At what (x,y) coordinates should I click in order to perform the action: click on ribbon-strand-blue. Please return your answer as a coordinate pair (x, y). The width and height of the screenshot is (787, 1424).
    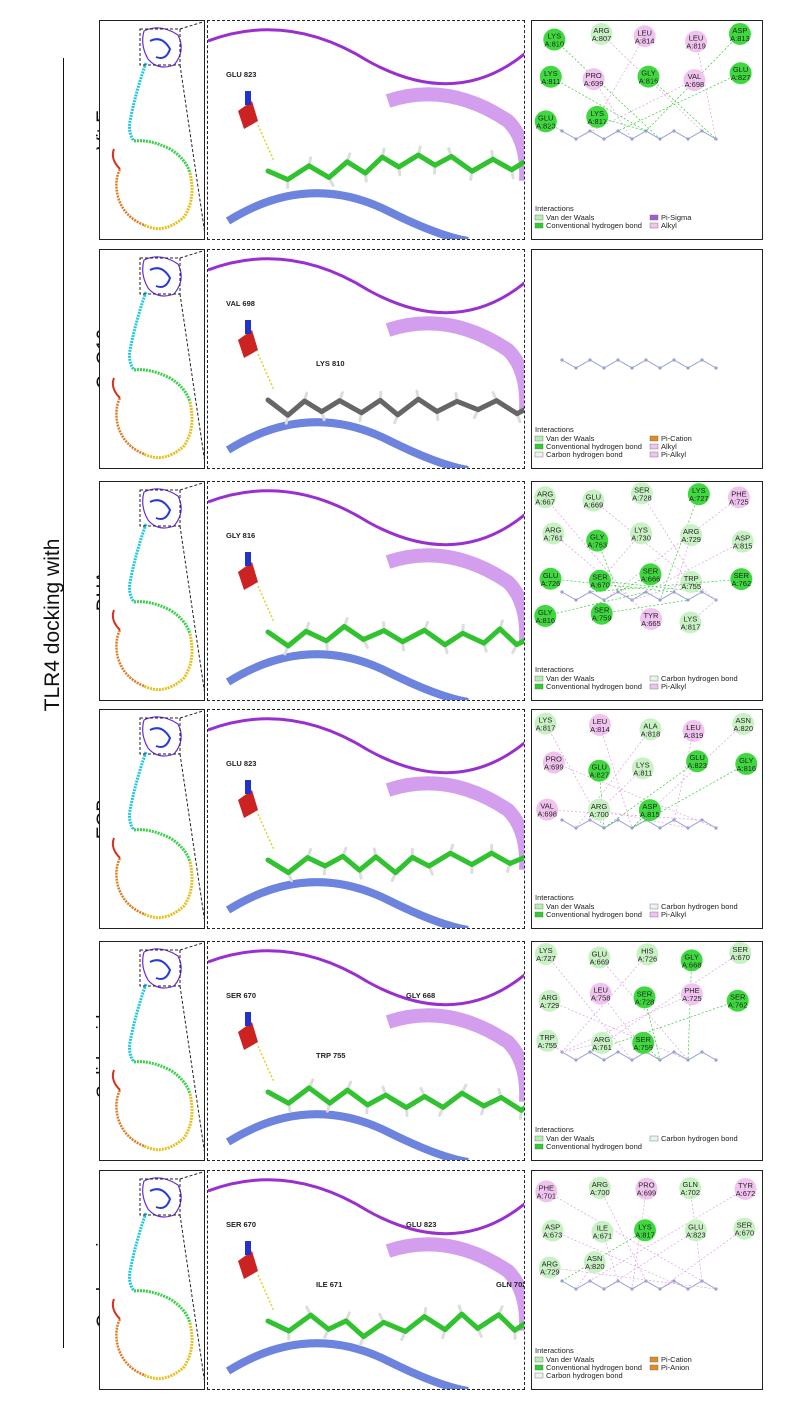
    Looking at the image, I should click on (347, 675).